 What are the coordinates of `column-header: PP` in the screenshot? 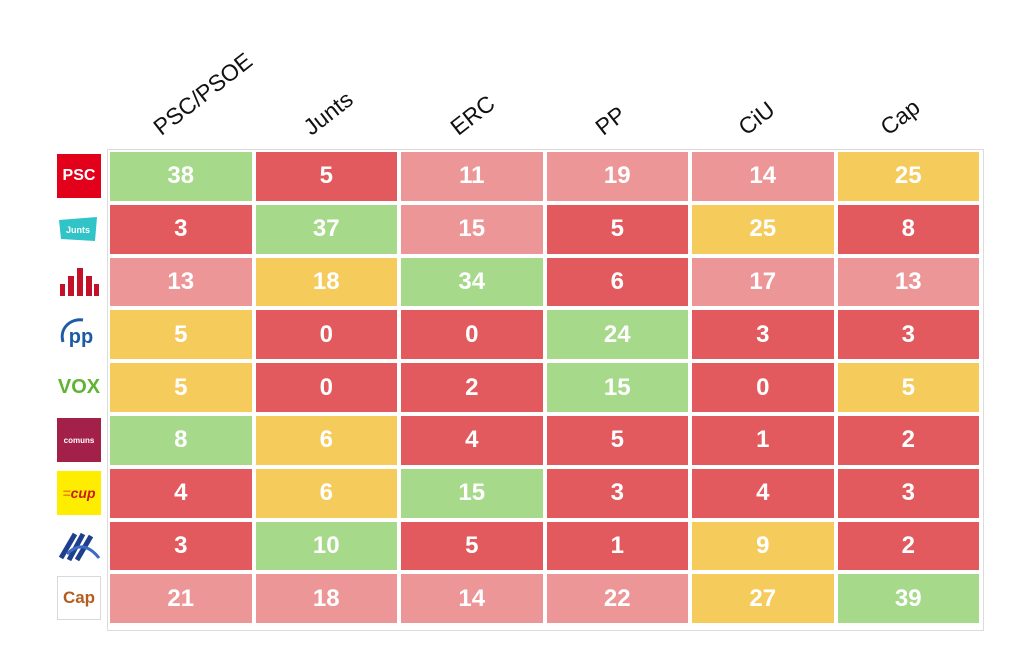 It's located at (610, 120).